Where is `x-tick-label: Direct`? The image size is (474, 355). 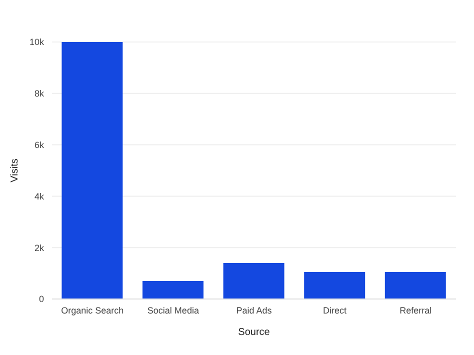
x-tick-label: Direct is located at coordinates (335, 310).